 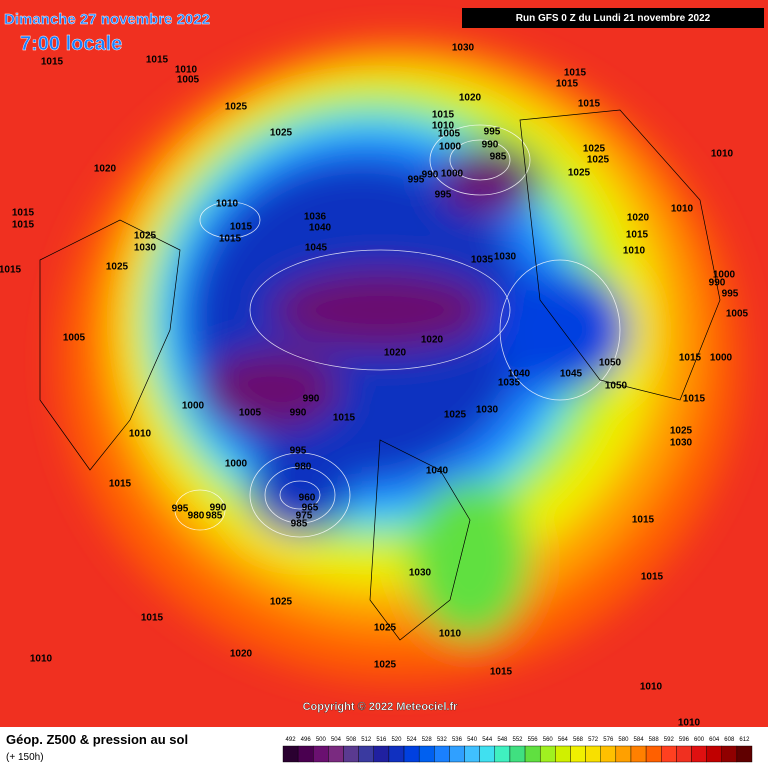 What do you see at coordinates (457, 740) in the screenshot?
I see `legend-label: 536` at bounding box center [457, 740].